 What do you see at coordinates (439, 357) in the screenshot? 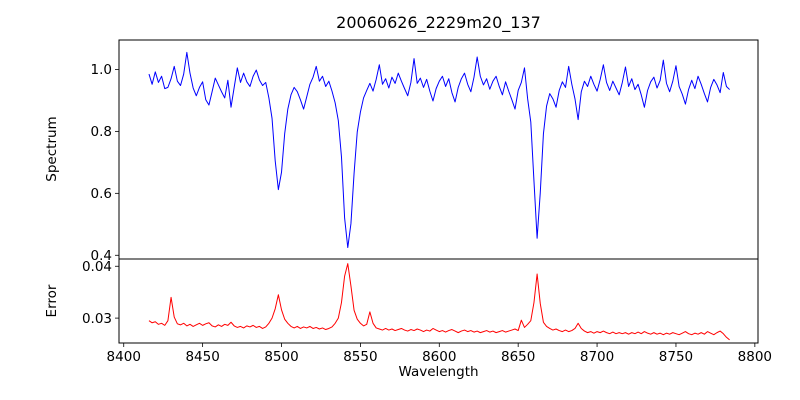
I see `x-tick-label: 8600` at bounding box center [439, 357].